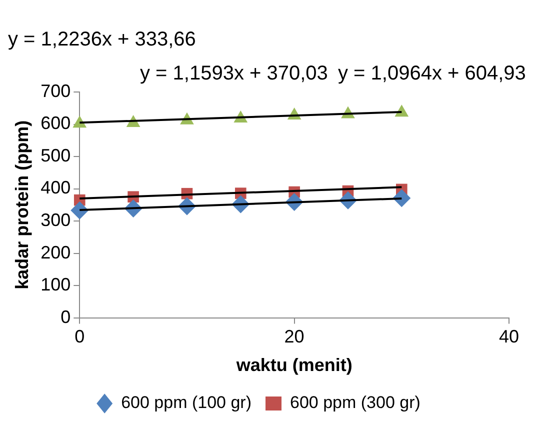  I want to click on legend-label: 600 ppm (100 gr), so click(186, 402).